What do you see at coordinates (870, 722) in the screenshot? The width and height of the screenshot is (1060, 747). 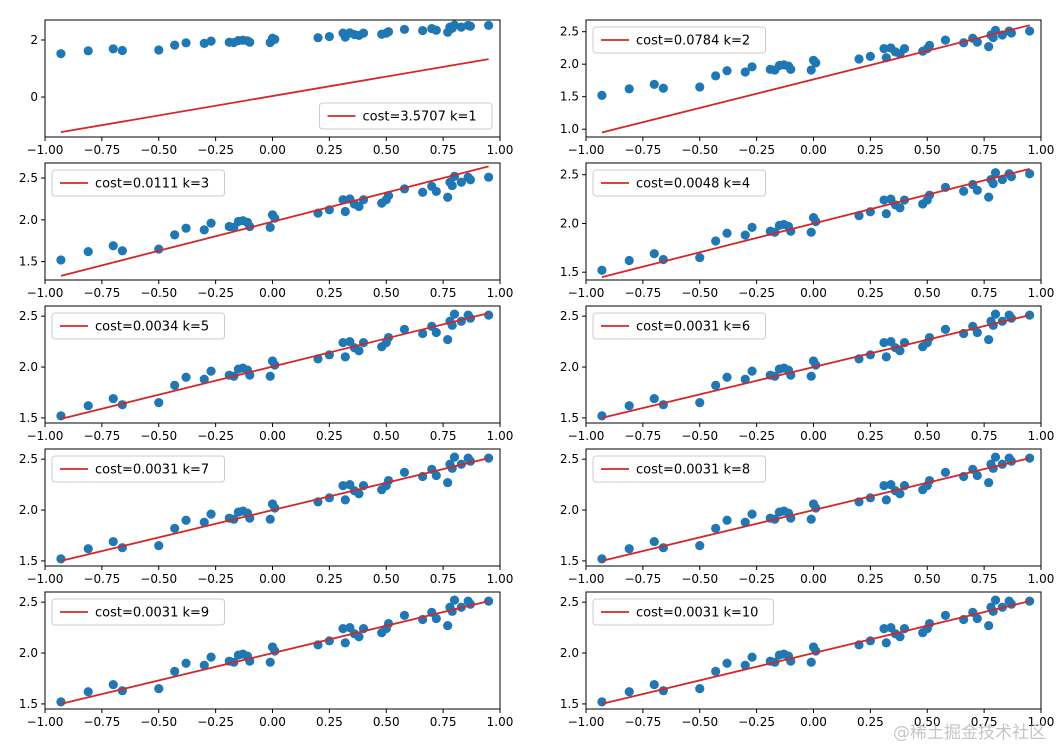 I see `x-tick-label: 0.25` at bounding box center [870, 722].